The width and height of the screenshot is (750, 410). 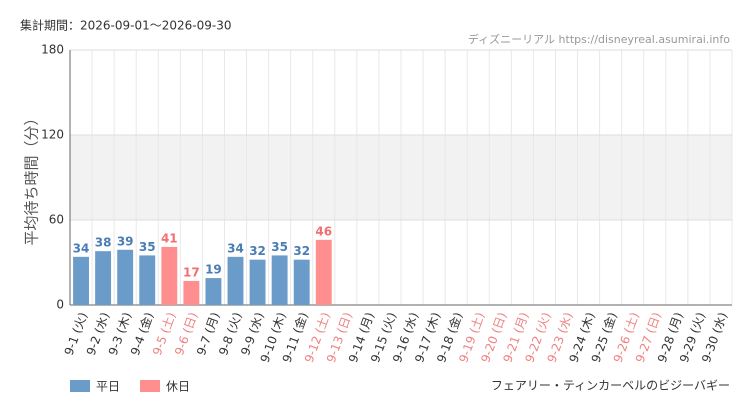 I want to click on value-label: 17, so click(x=191, y=272).